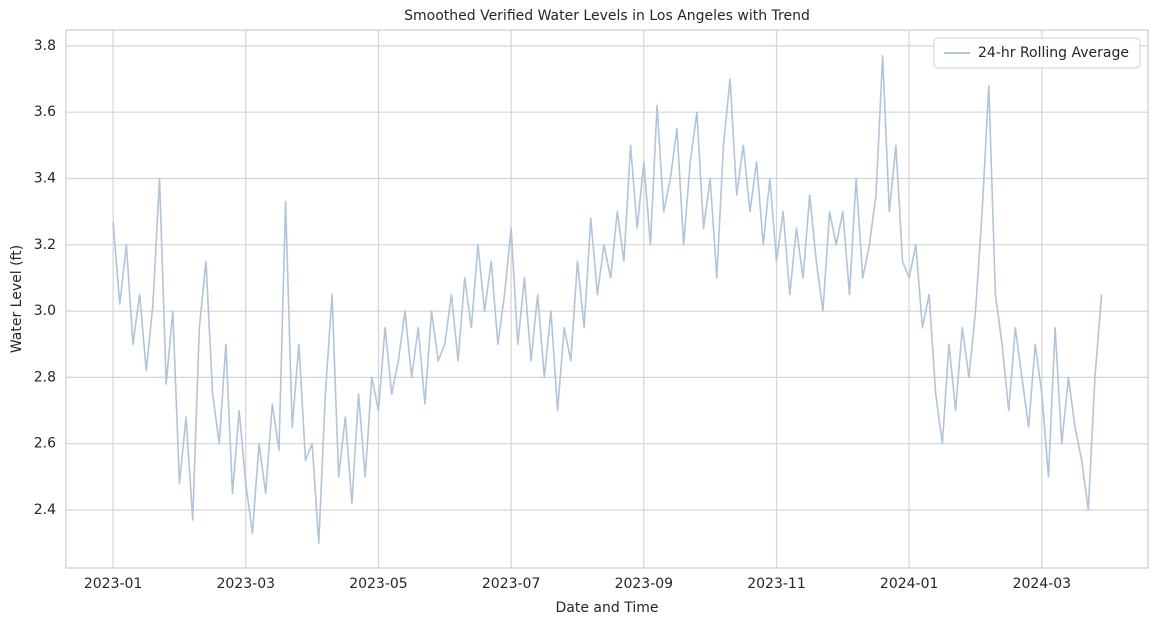 Image resolution: width=1160 pixels, height=631 pixels. What do you see at coordinates (378, 584) in the screenshot?
I see `x-tick-label: 2023-05` at bounding box center [378, 584].